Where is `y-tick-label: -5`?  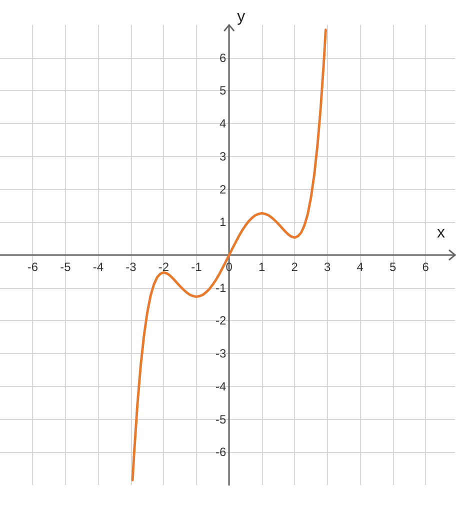
y-tick-label: -5 is located at coordinates (220, 419).